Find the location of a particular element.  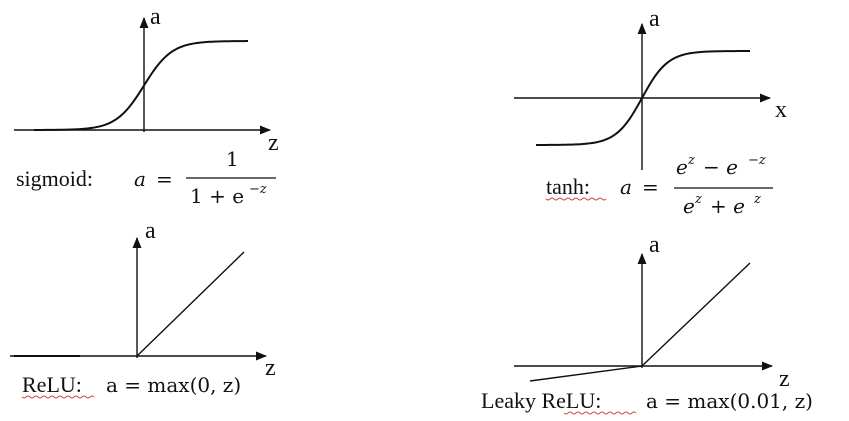

leaky-relu-negative-segment is located at coordinates (586, 373).